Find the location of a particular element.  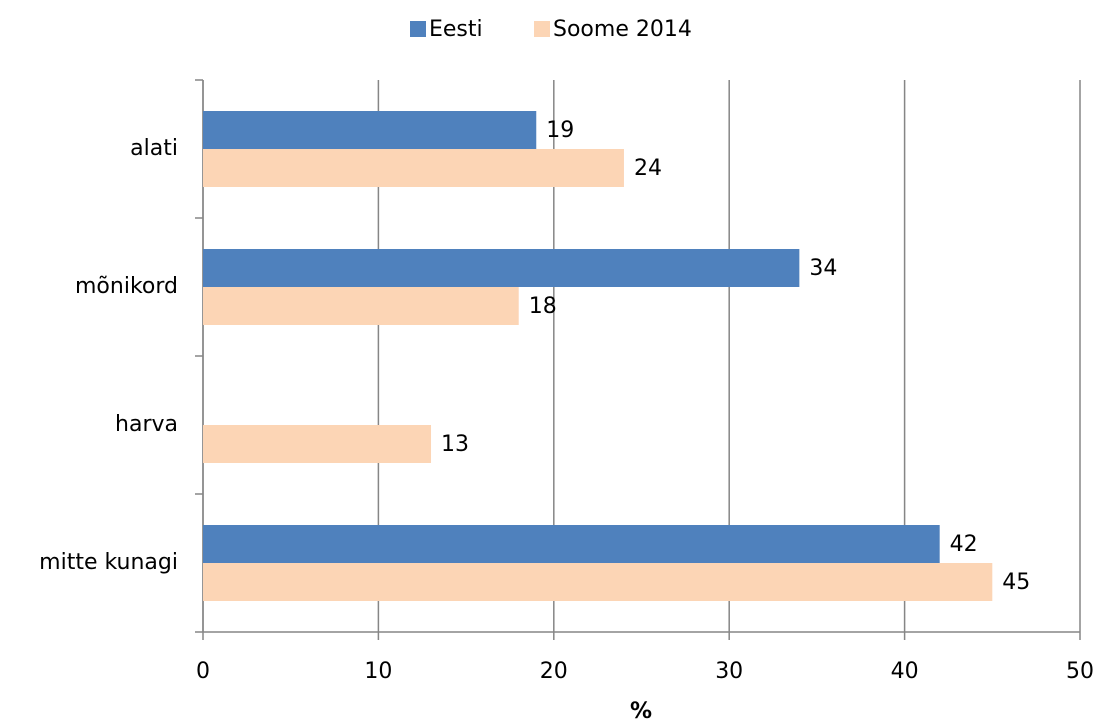

x-axis-label: % is located at coordinates (641, 709).